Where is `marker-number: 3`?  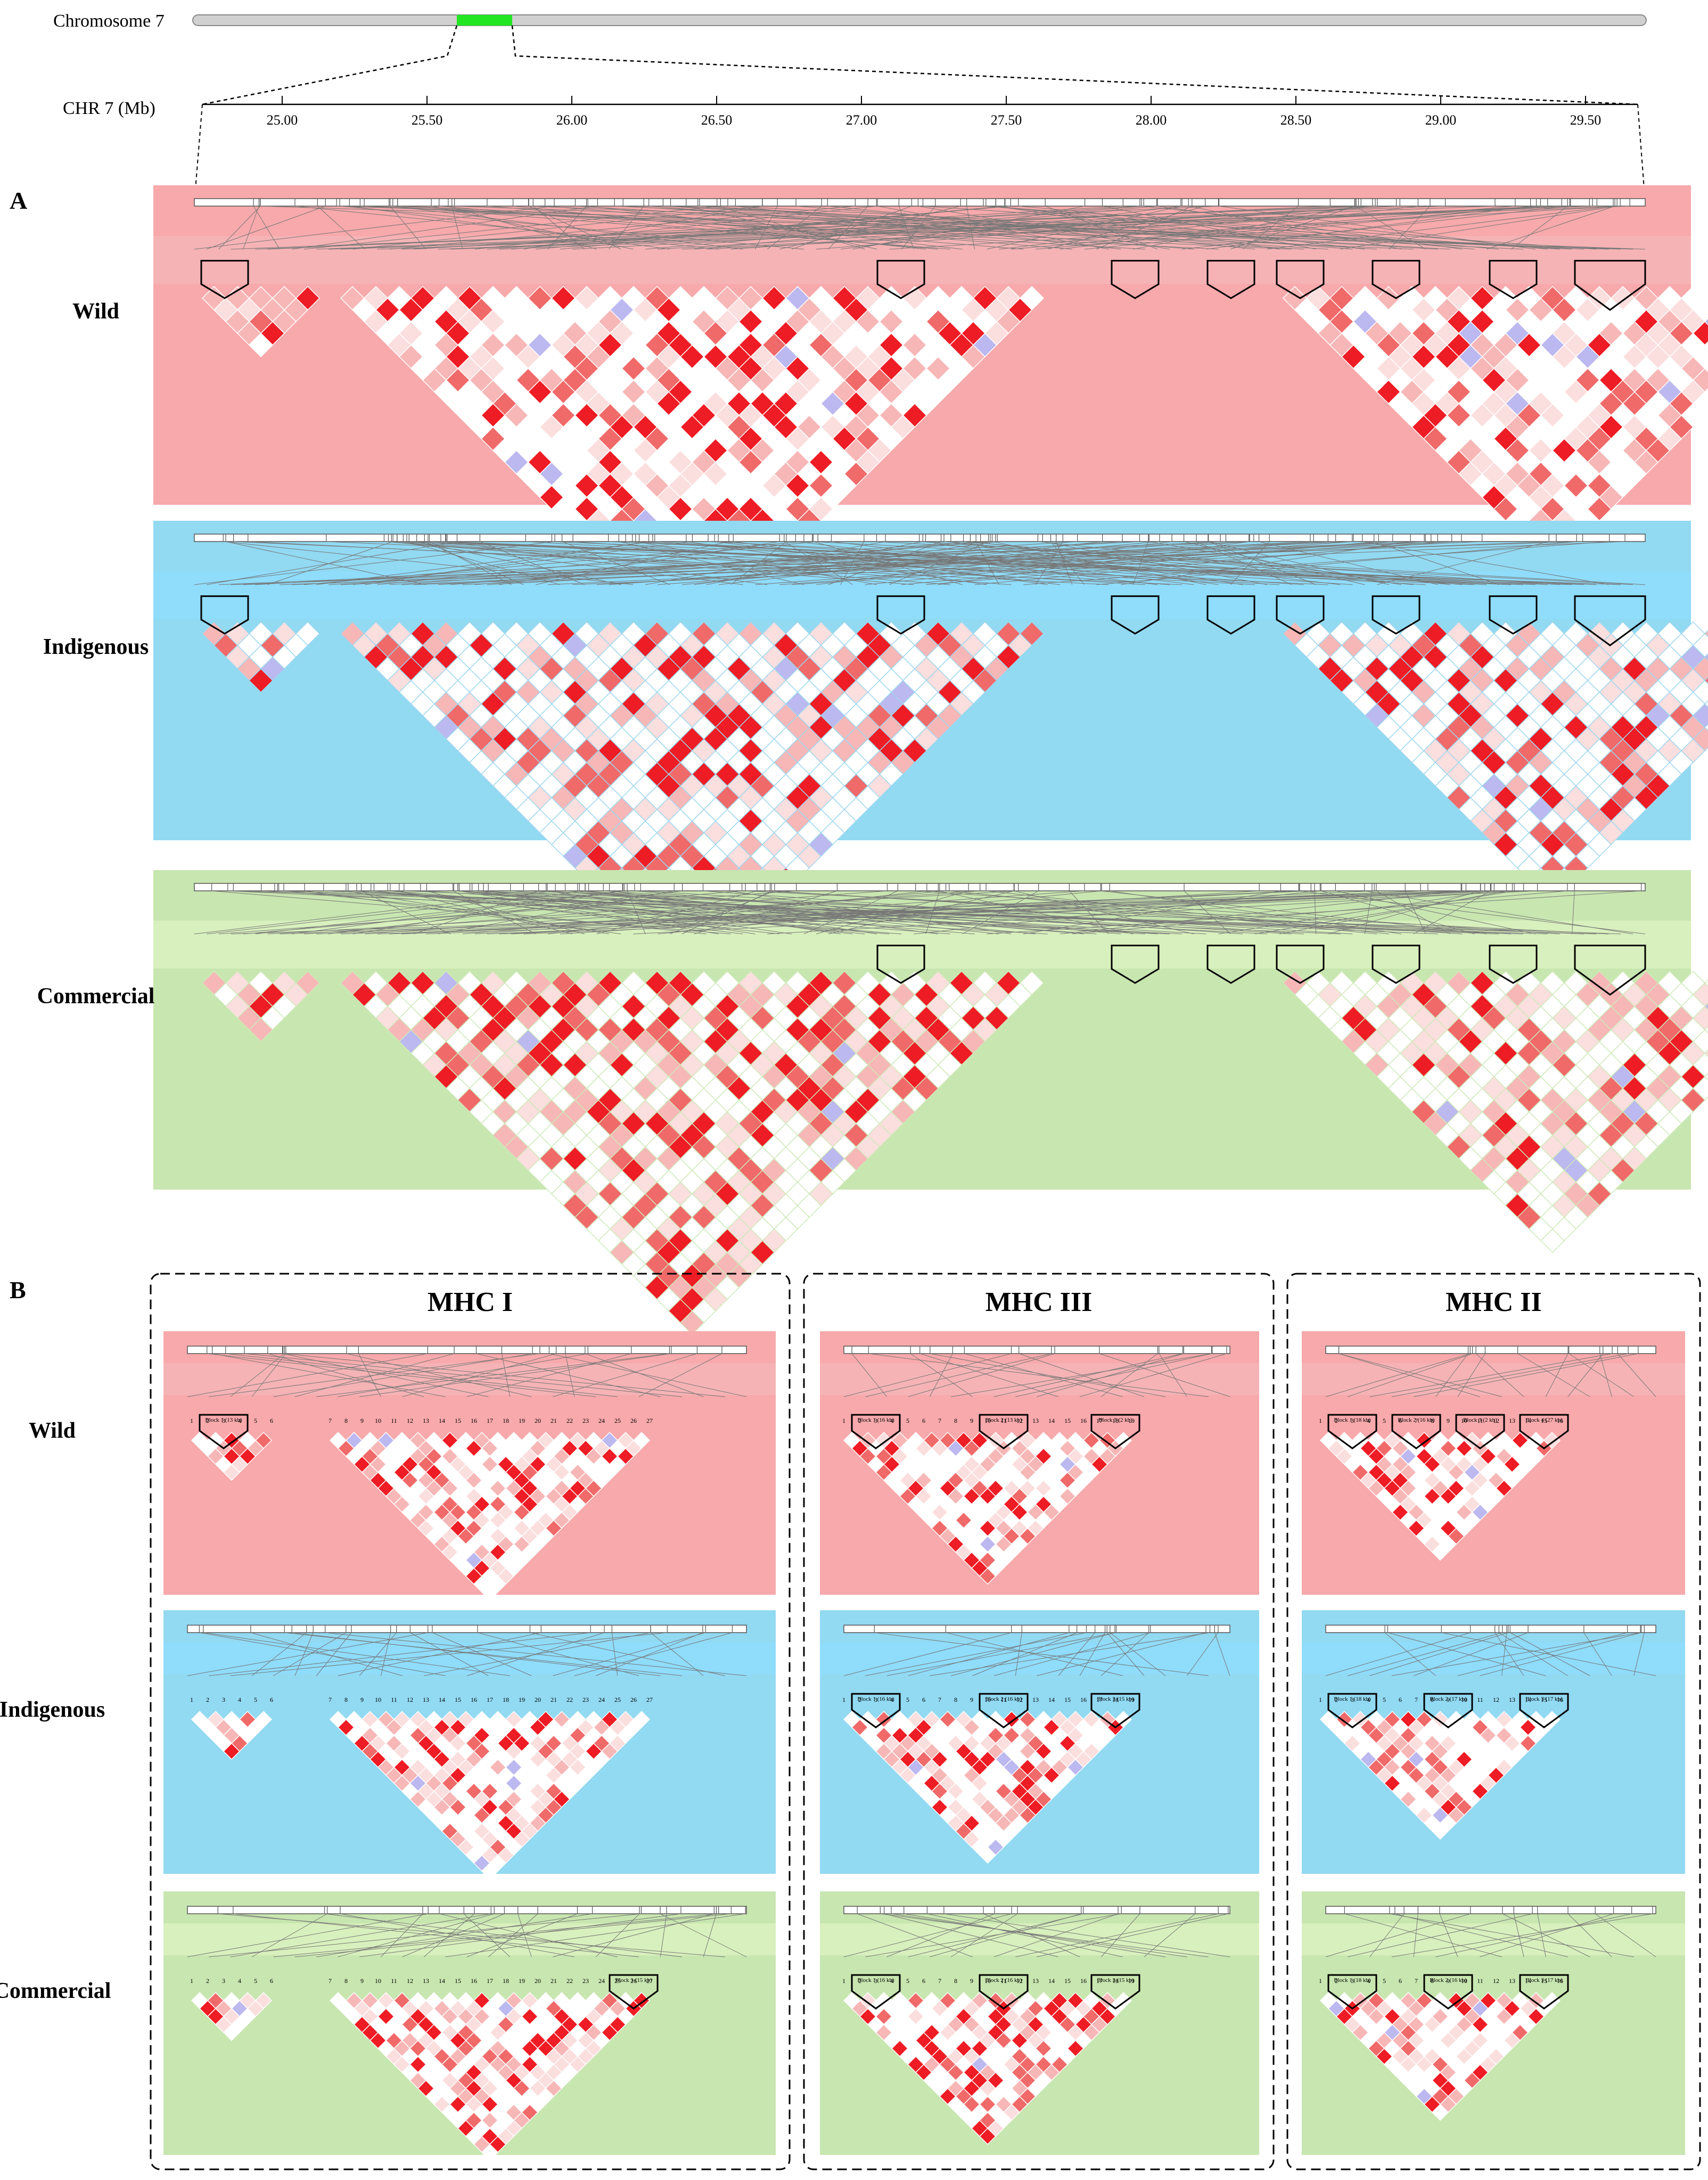 marker-number: 3 is located at coordinates (223, 1699).